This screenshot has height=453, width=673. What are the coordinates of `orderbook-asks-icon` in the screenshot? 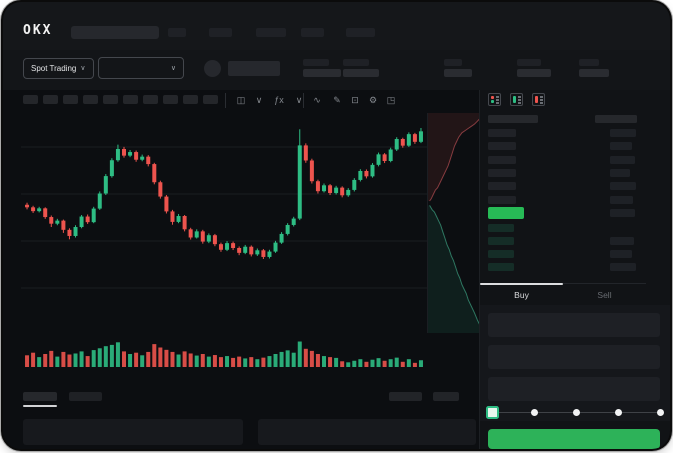 It's located at (538, 99).